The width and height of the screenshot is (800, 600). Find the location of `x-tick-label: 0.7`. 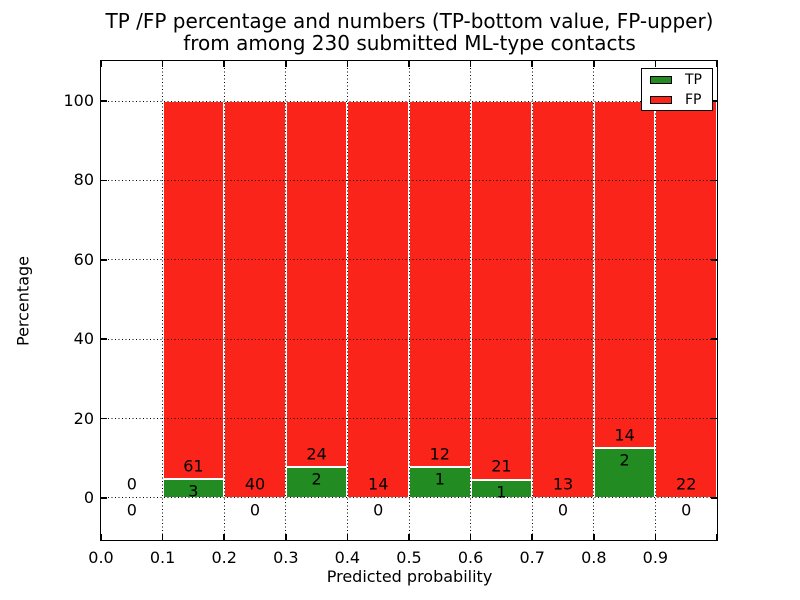

x-tick-label: 0.7 is located at coordinates (532, 557).